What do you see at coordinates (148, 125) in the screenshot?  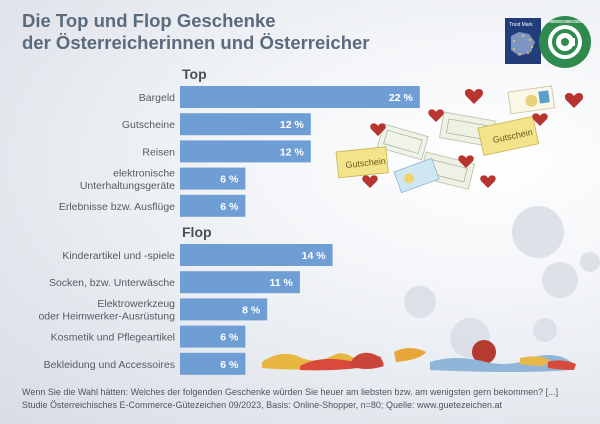 I see `category-label: Gutscheine` at bounding box center [148, 125].